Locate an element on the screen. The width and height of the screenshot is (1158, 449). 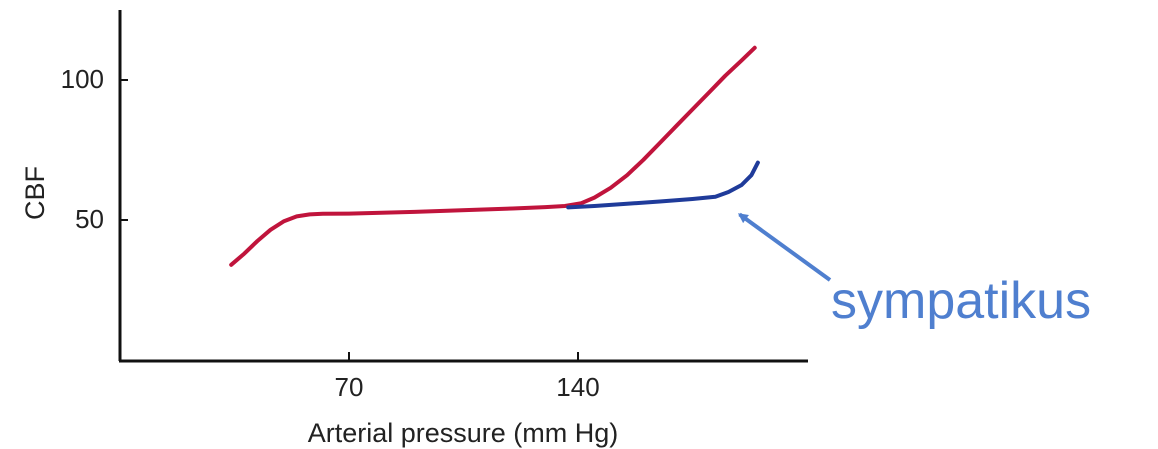
series-line-blue is located at coordinates (663, 185).